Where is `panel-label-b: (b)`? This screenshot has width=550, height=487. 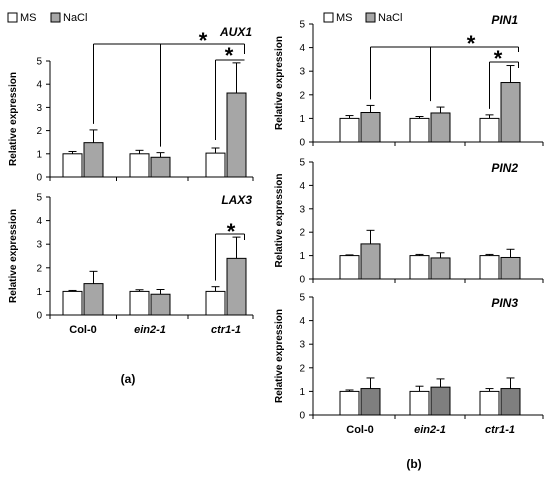 panel-label-b: (b) is located at coordinates (413, 464).